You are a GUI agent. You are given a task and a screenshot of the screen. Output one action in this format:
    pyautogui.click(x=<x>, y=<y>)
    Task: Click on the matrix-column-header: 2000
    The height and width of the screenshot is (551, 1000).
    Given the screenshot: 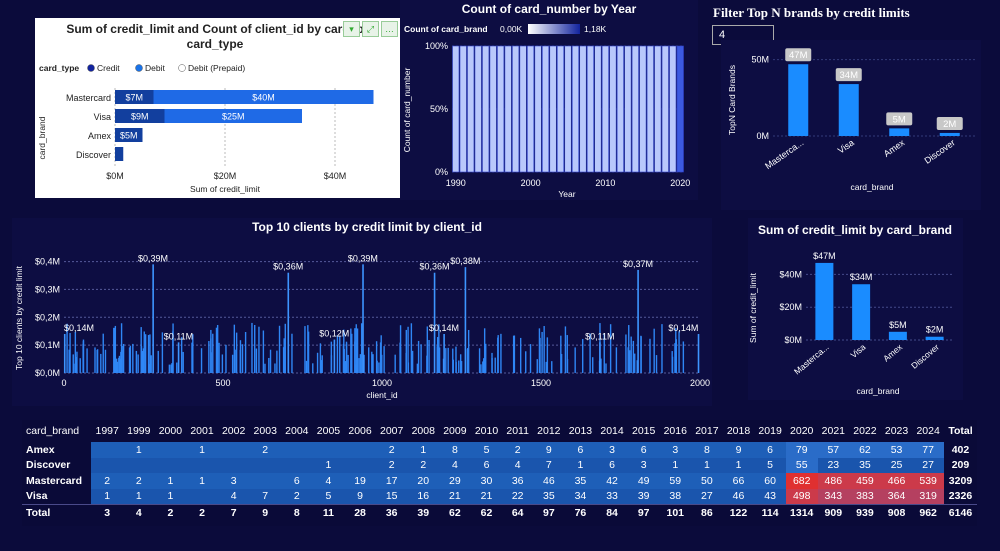 What is the action you would take?
    pyautogui.click(x=170, y=431)
    